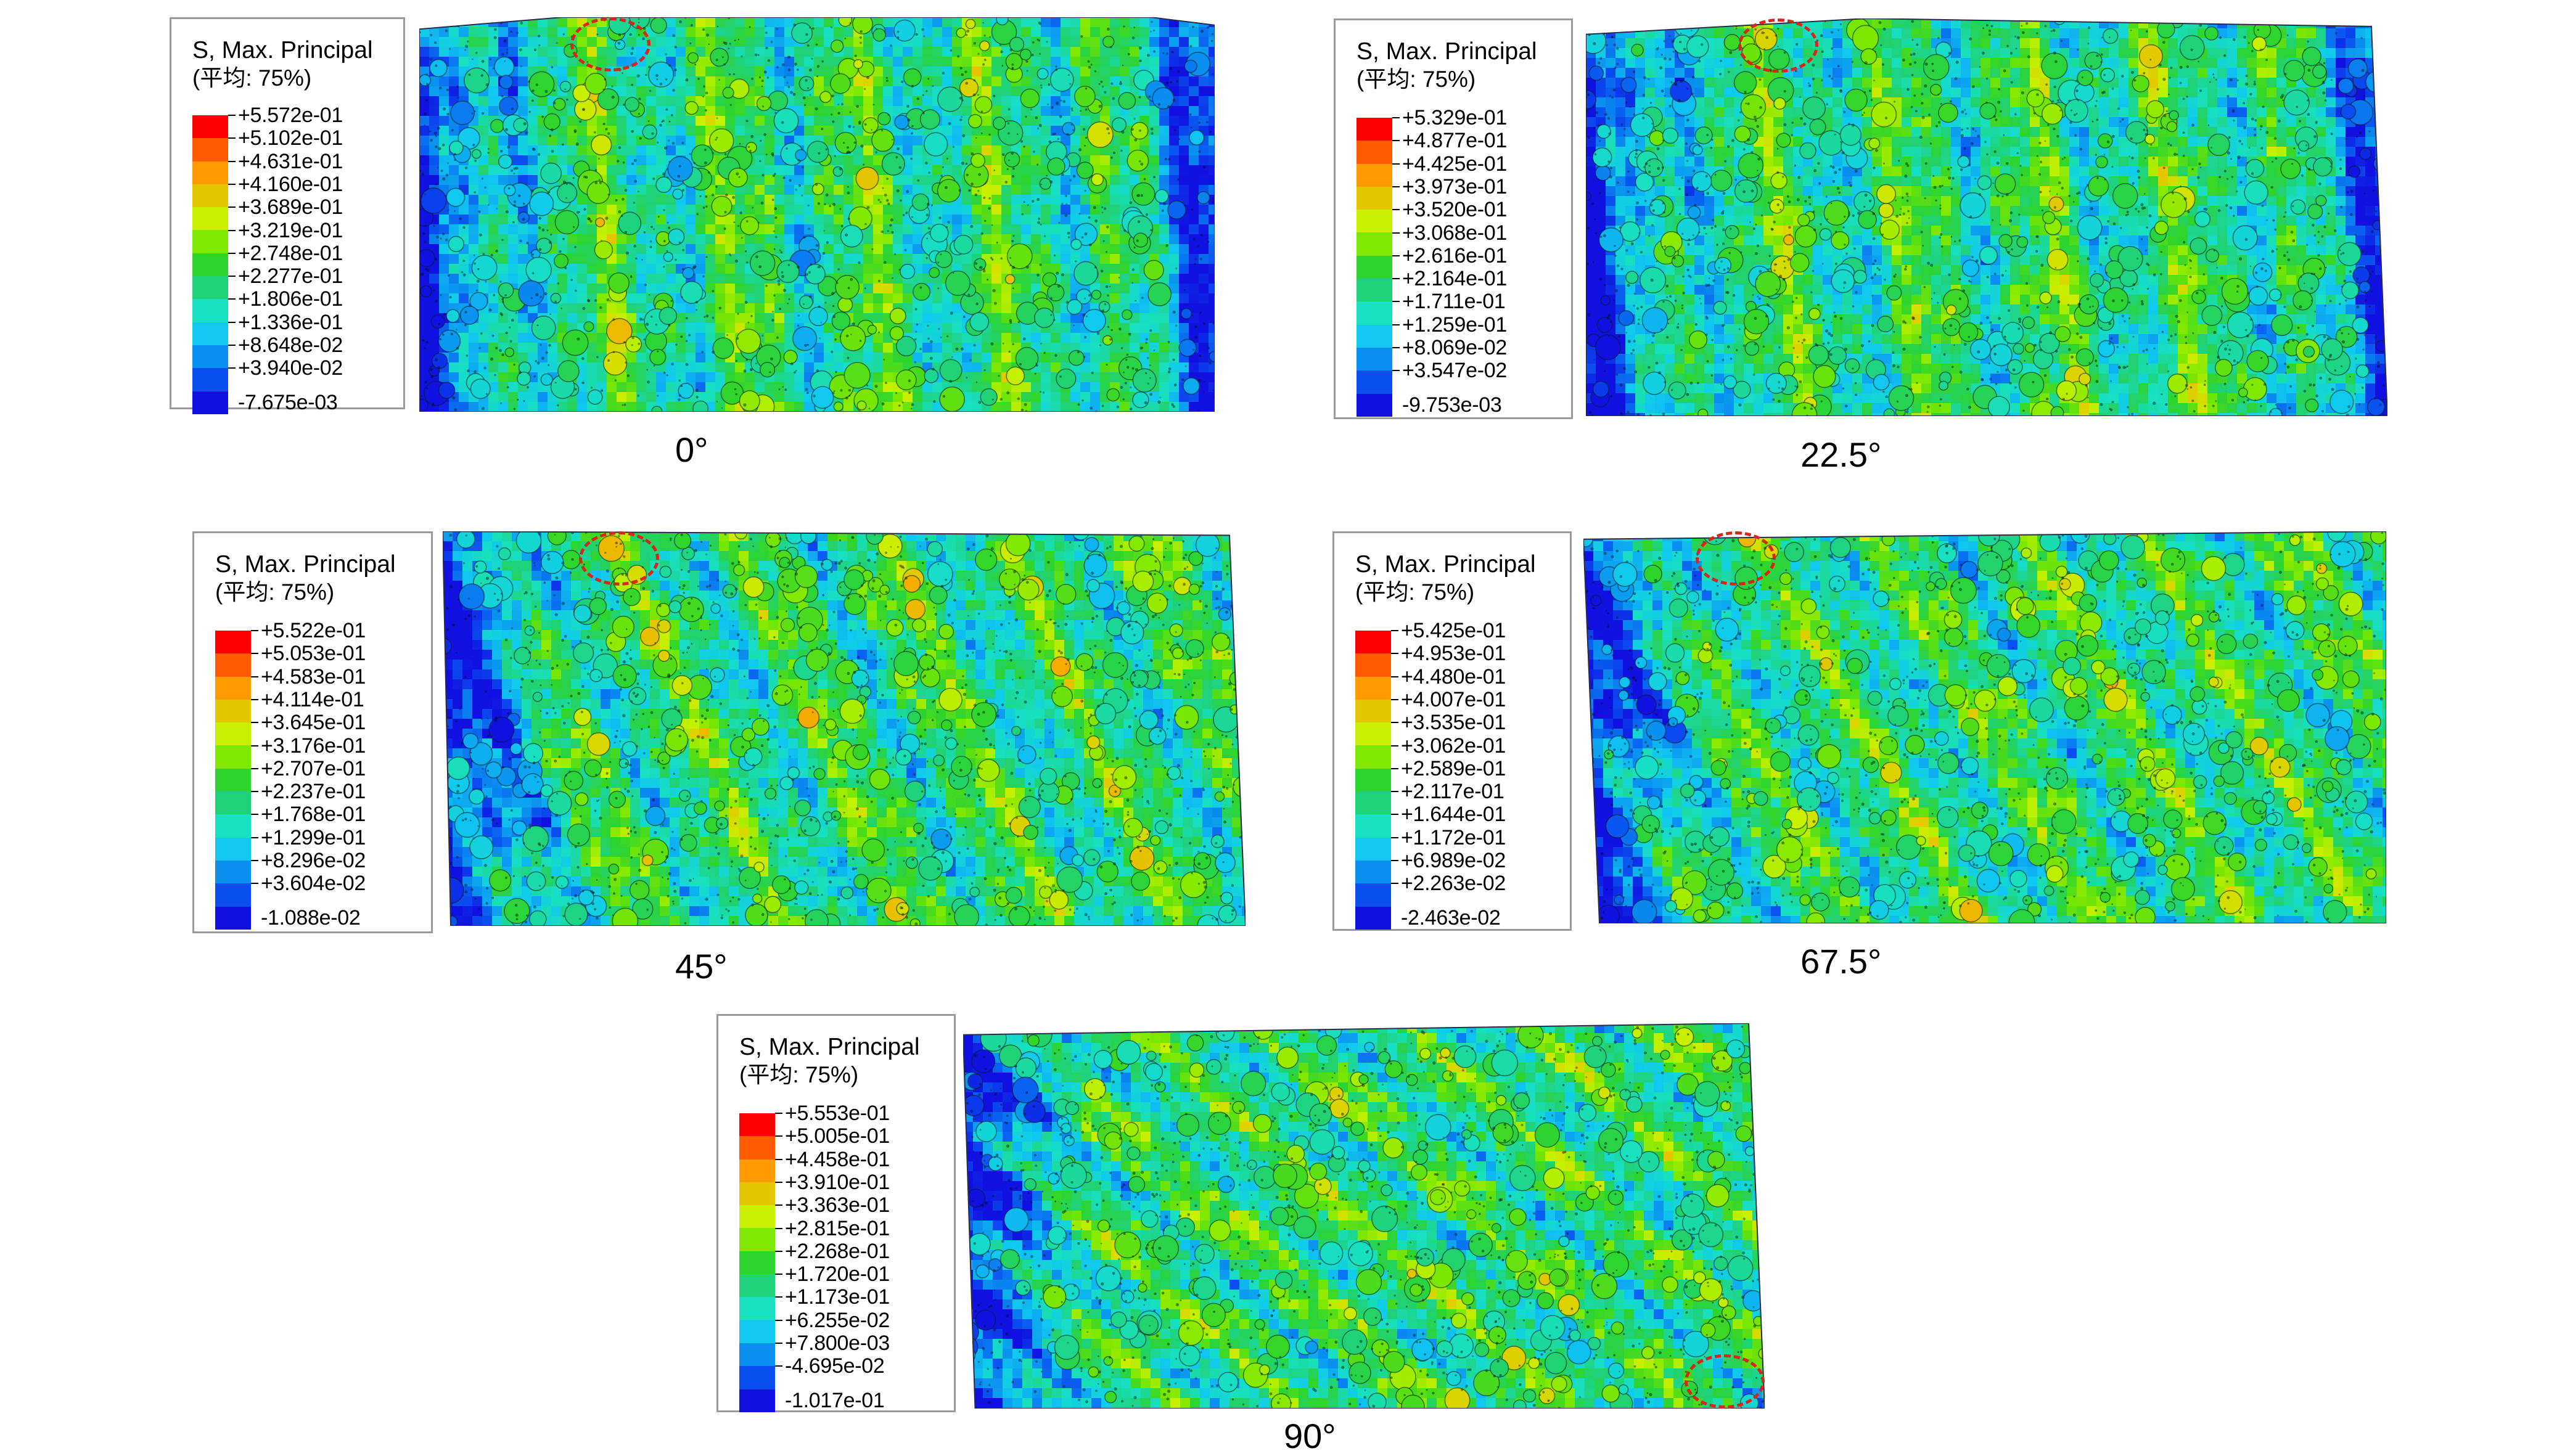  What do you see at coordinates (314, 792) in the screenshot?
I see `tick-value: +2.237e-01` at bounding box center [314, 792].